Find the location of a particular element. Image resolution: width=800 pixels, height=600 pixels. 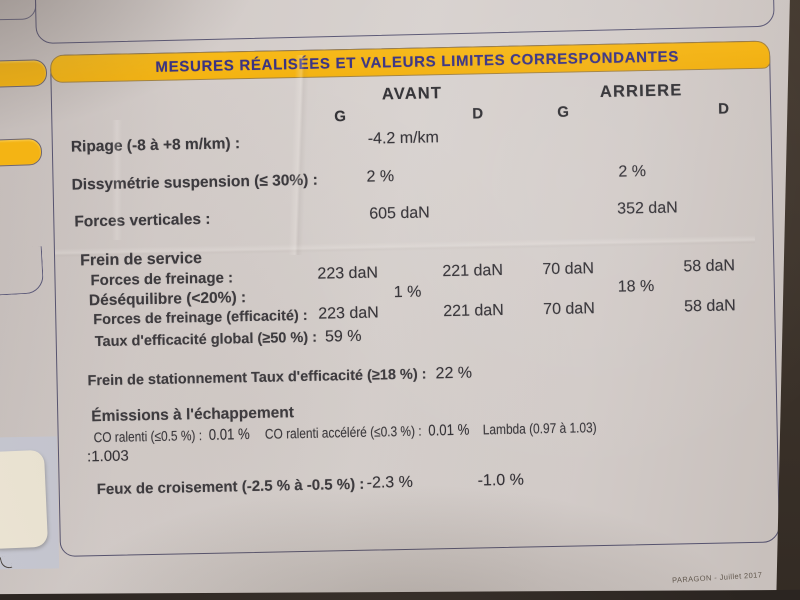

lambda-value: :1.003 is located at coordinates (107, 456).